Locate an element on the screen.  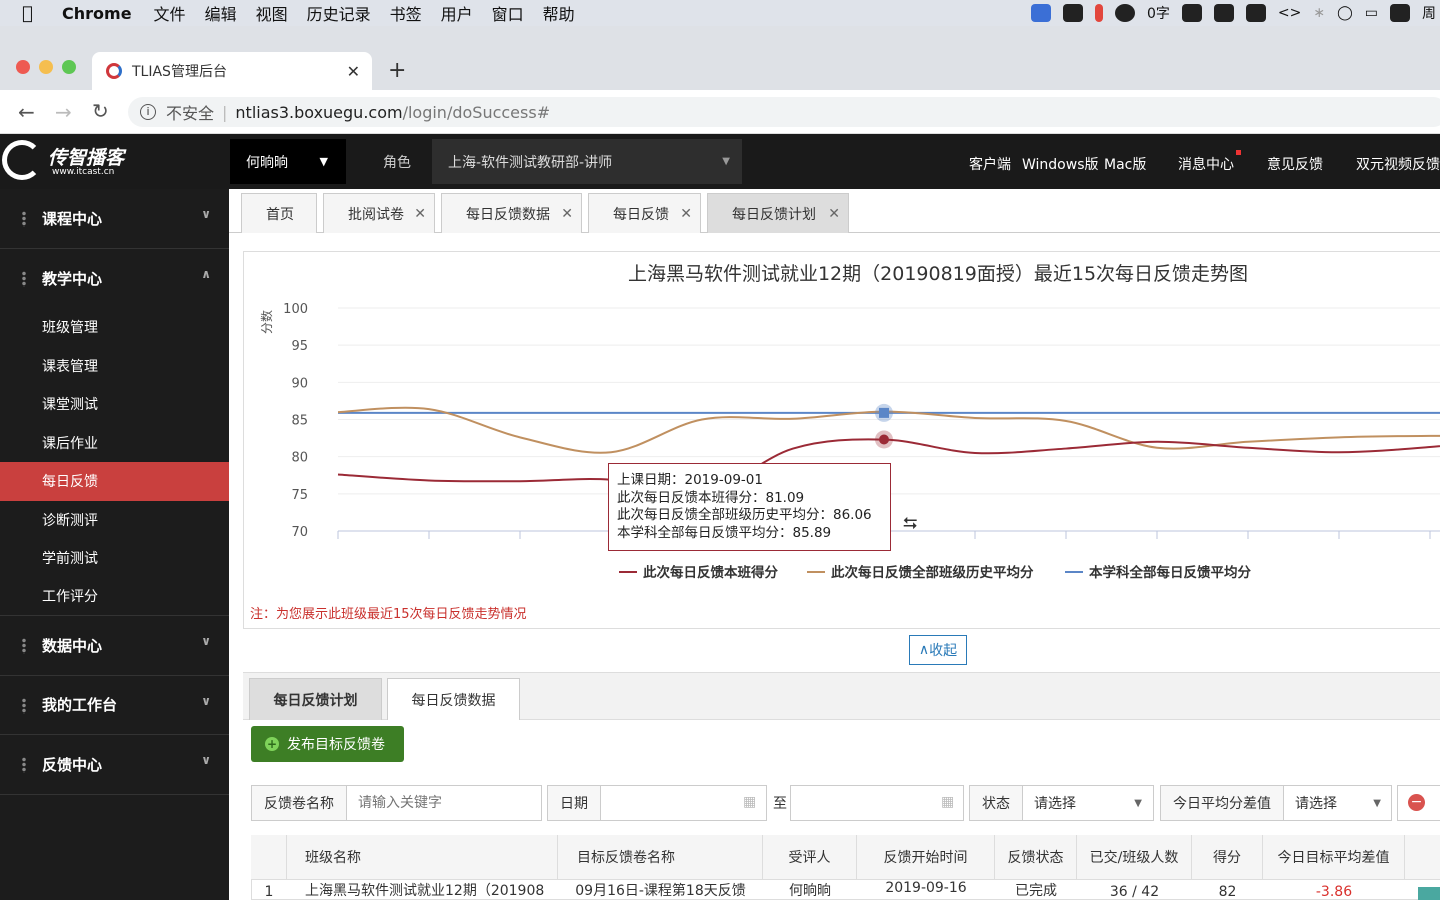
y-tick-label: 80 is located at coordinates (299, 458).